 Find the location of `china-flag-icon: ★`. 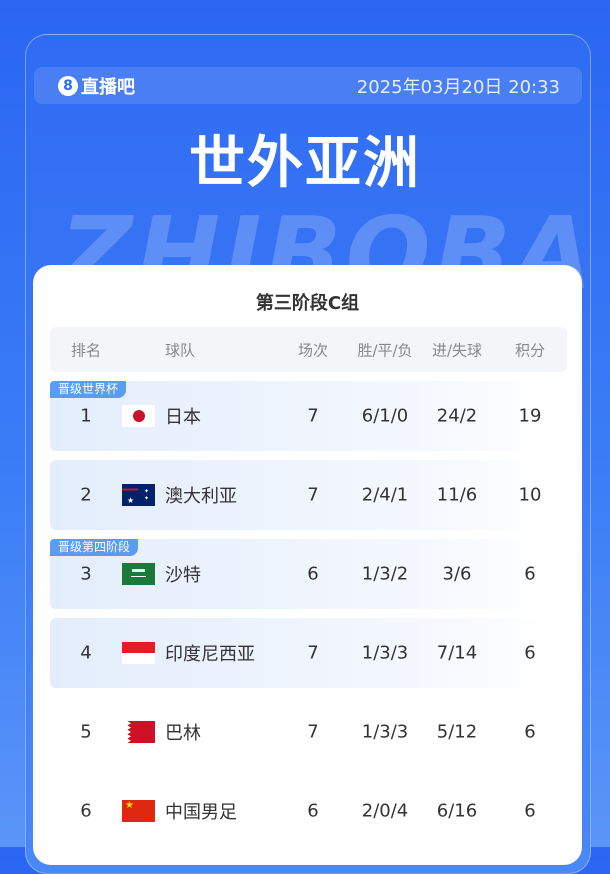

china-flag-icon: ★ is located at coordinates (138, 811).